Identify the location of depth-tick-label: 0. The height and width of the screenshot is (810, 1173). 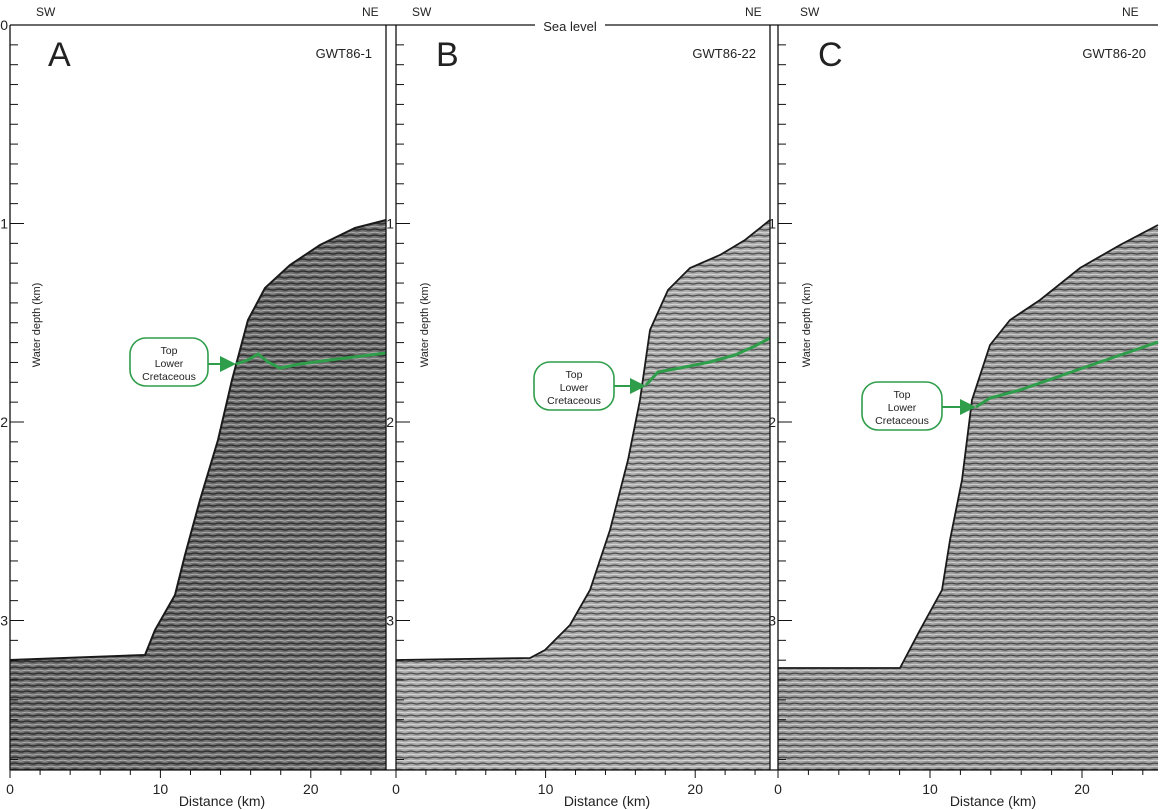
(4, 25).